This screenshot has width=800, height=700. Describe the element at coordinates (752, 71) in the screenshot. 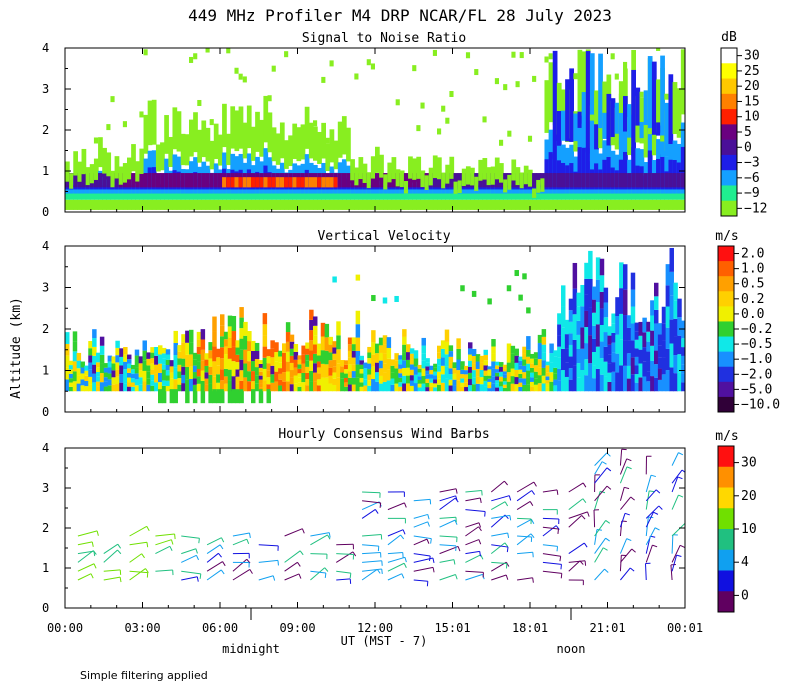

I see `colorbar-label: 25` at that location.